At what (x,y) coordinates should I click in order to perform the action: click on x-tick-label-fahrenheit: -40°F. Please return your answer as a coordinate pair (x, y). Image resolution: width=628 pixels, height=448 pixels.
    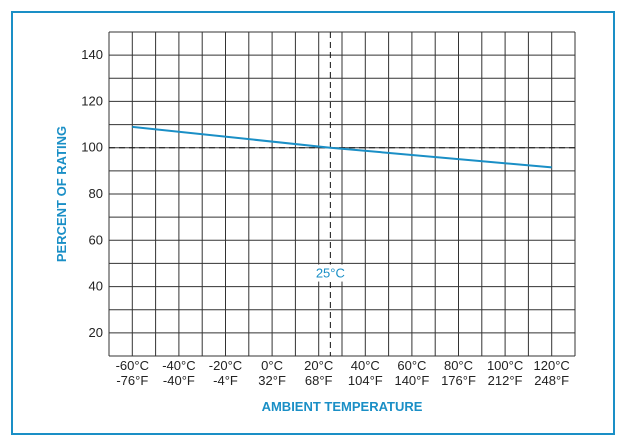
    Looking at the image, I should click on (179, 380).